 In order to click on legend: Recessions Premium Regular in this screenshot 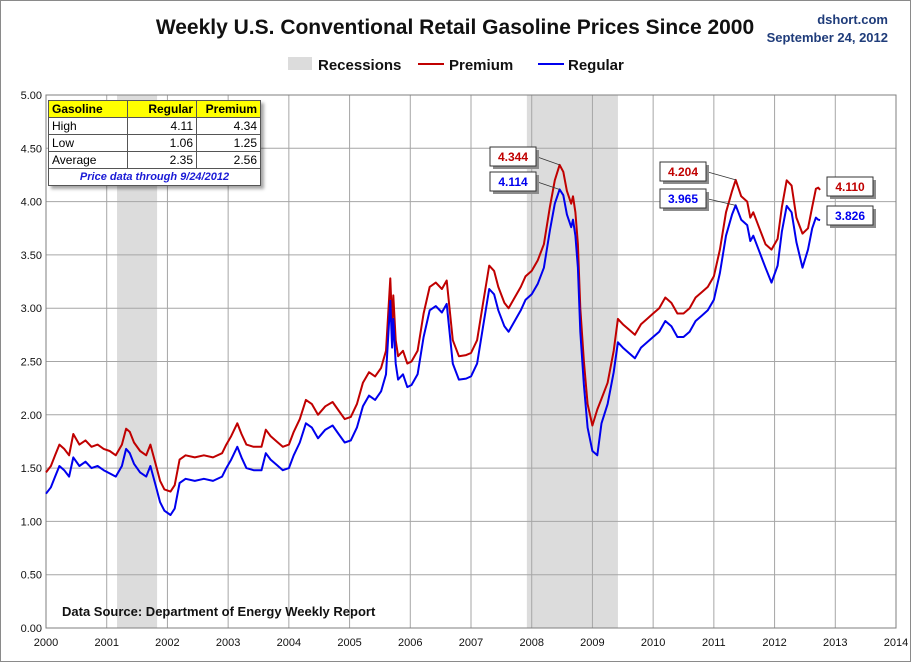, I will do `click(456, 65)`.